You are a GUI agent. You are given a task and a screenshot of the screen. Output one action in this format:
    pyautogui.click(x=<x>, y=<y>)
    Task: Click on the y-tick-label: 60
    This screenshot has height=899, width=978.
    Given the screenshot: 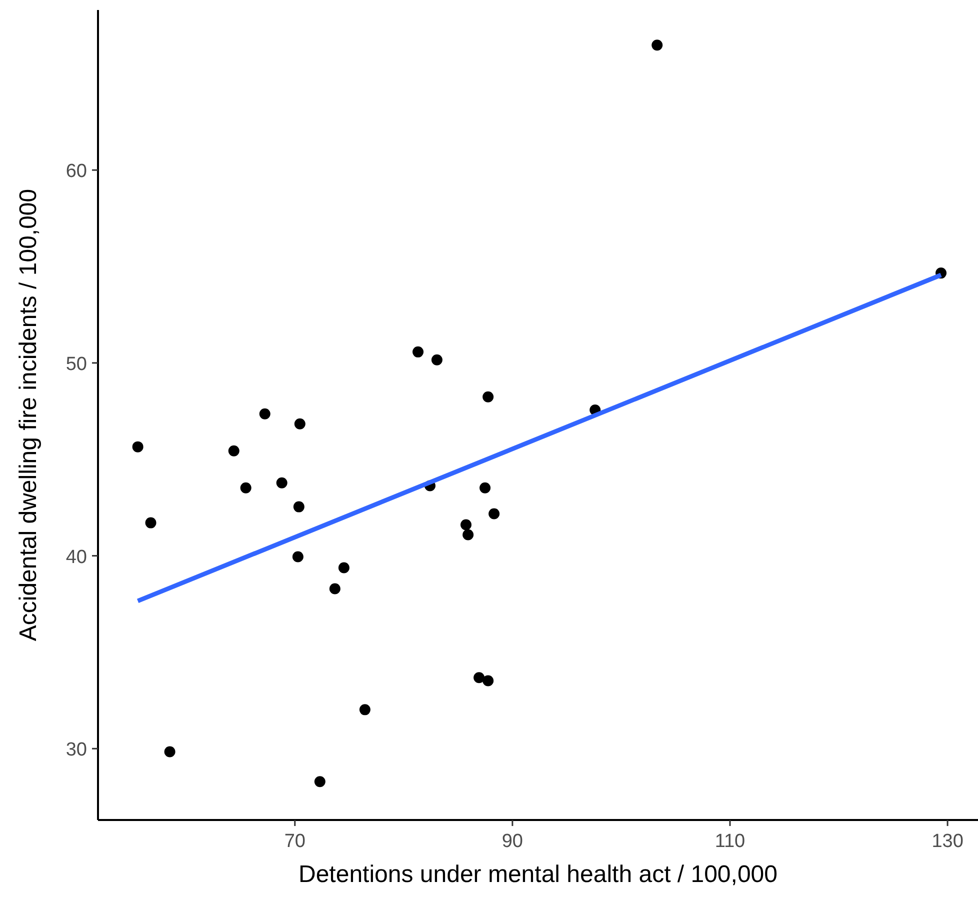 What is the action you would take?
    pyautogui.click(x=76, y=171)
    